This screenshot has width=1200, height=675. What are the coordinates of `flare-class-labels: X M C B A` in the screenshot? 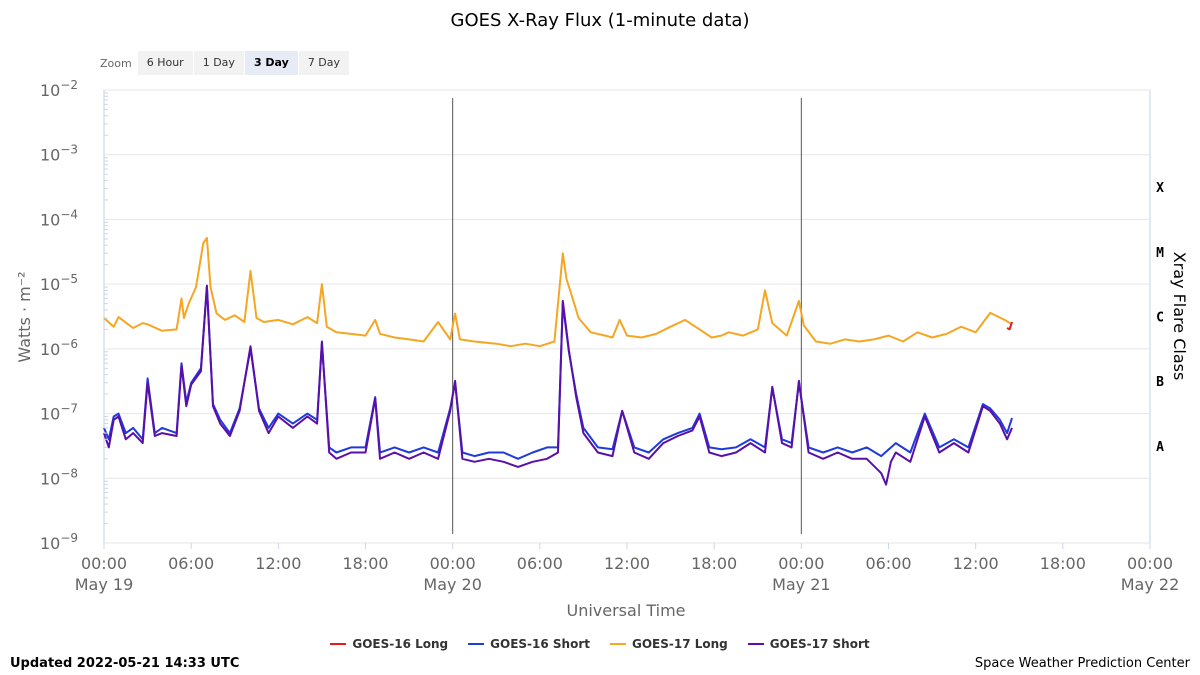 It's located at (1160, 318).